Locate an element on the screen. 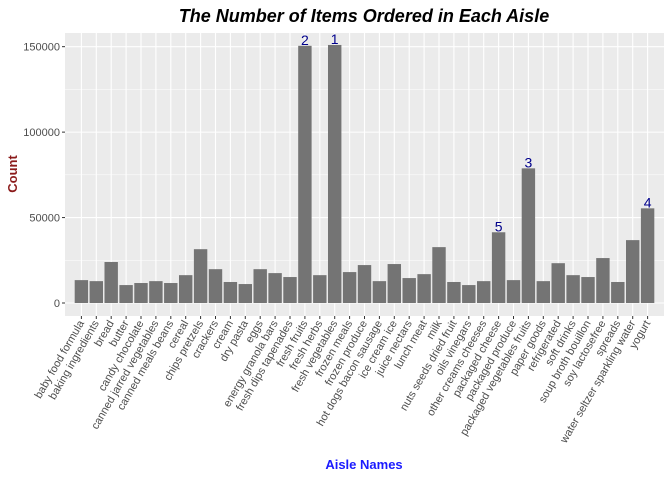 Image resolution: width=672 pixels, height=480 pixels. rank-label: 2 is located at coordinates (305, 40).